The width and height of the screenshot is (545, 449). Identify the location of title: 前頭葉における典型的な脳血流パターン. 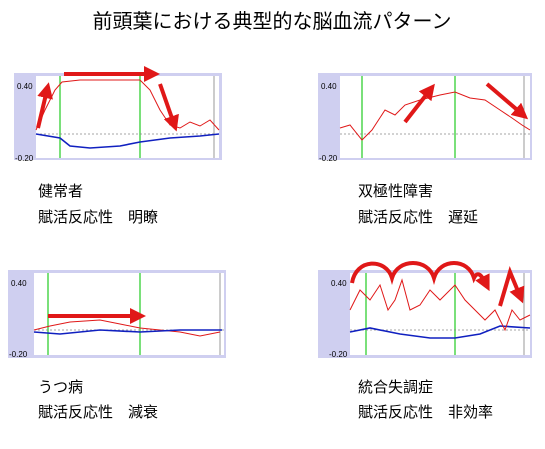
(272, 21).